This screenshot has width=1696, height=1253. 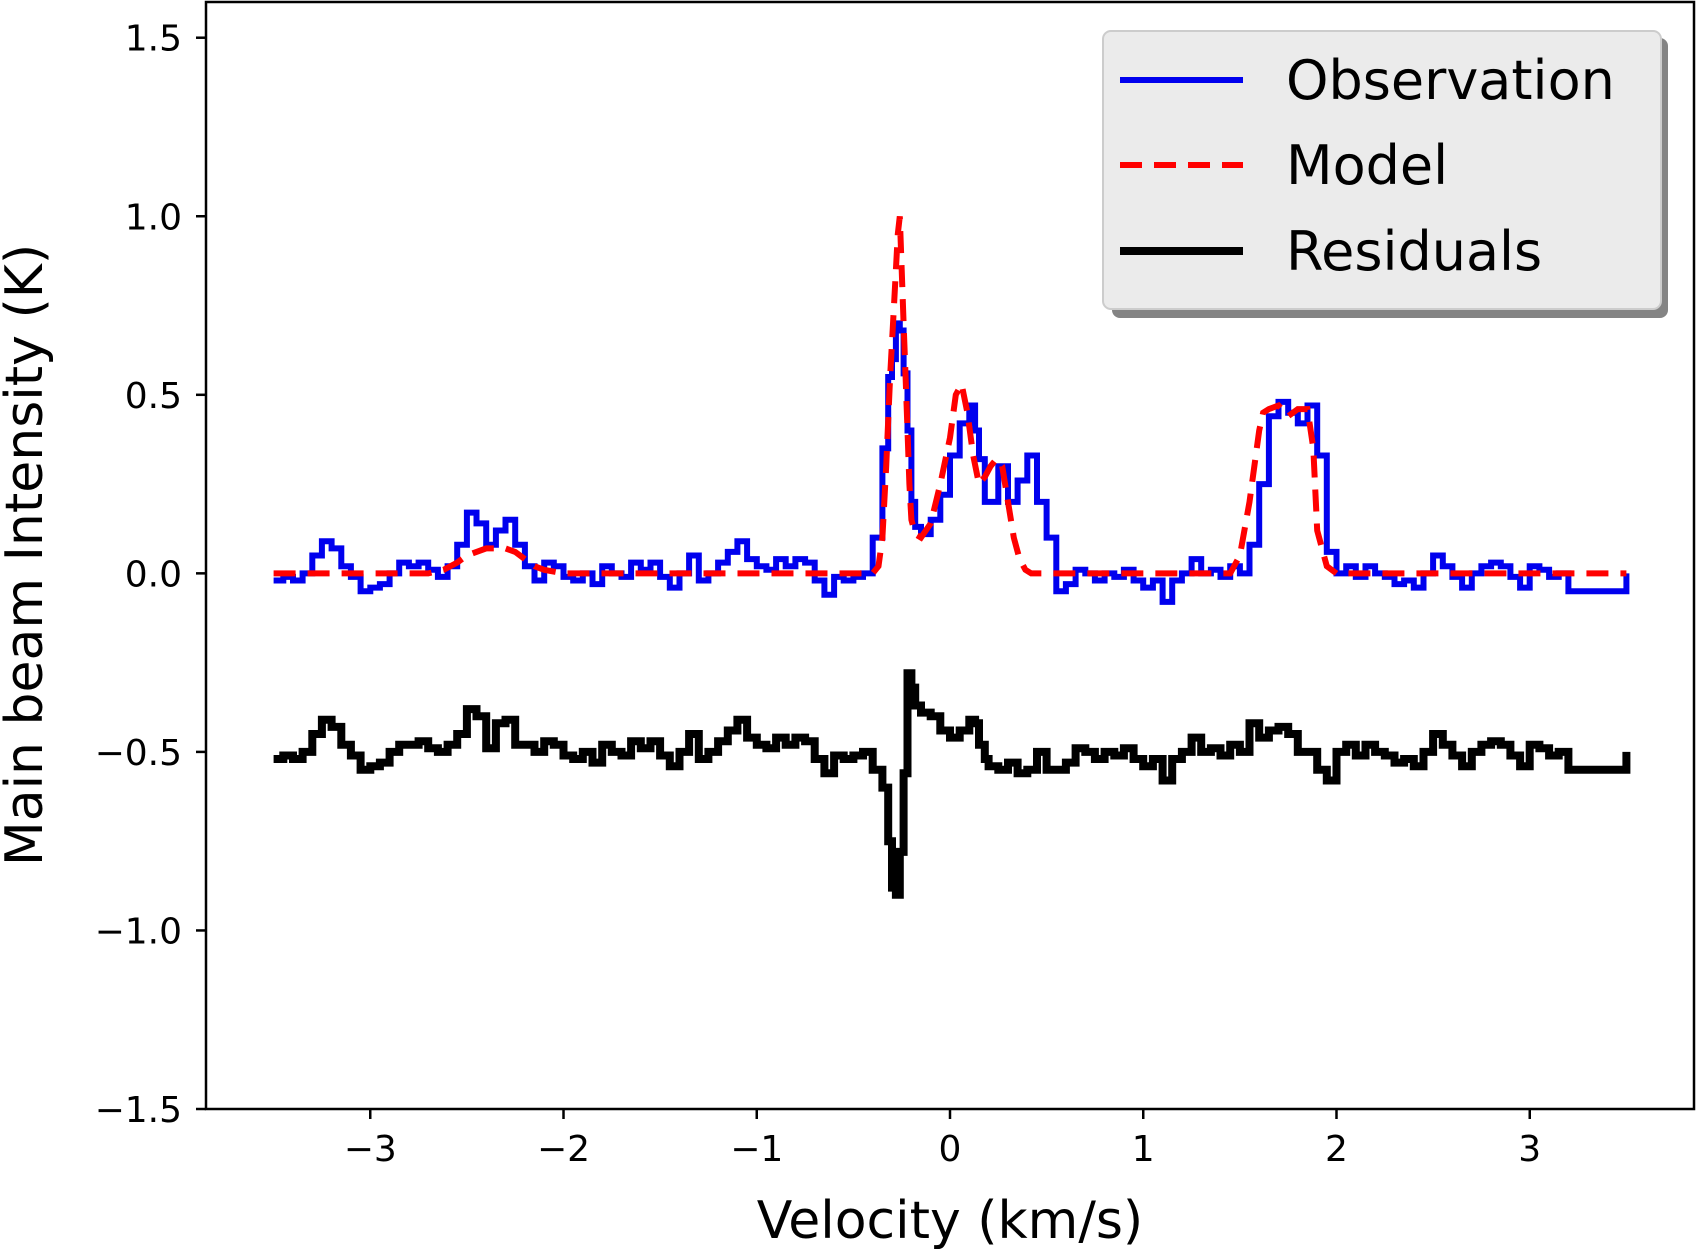 What do you see at coordinates (1529, 1149) in the screenshot?
I see `x-tick-label: 3` at bounding box center [1529, 1149].